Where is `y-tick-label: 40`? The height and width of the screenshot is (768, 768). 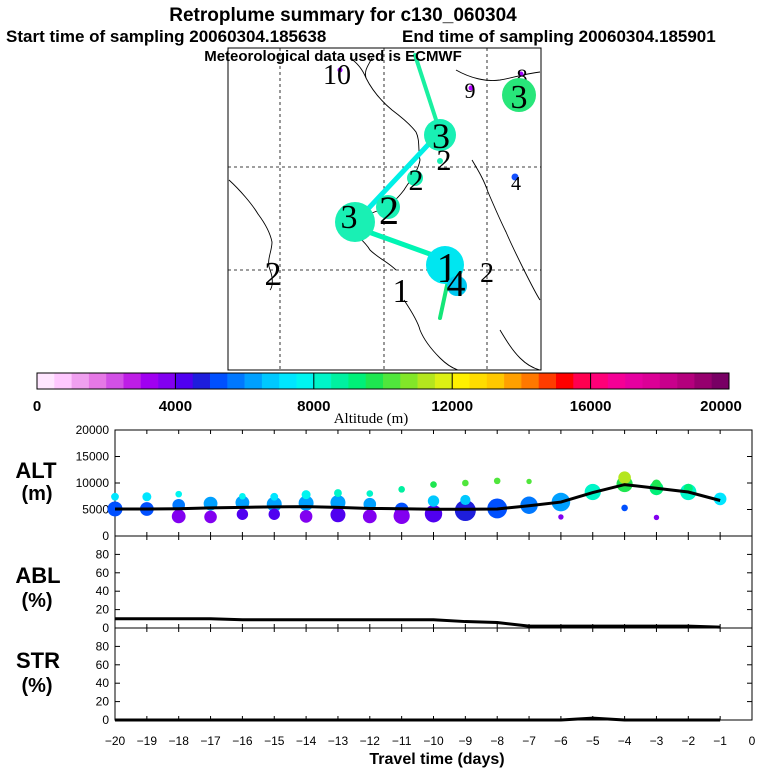
y-tick-label: 40 is located at coordinates (103, 591).